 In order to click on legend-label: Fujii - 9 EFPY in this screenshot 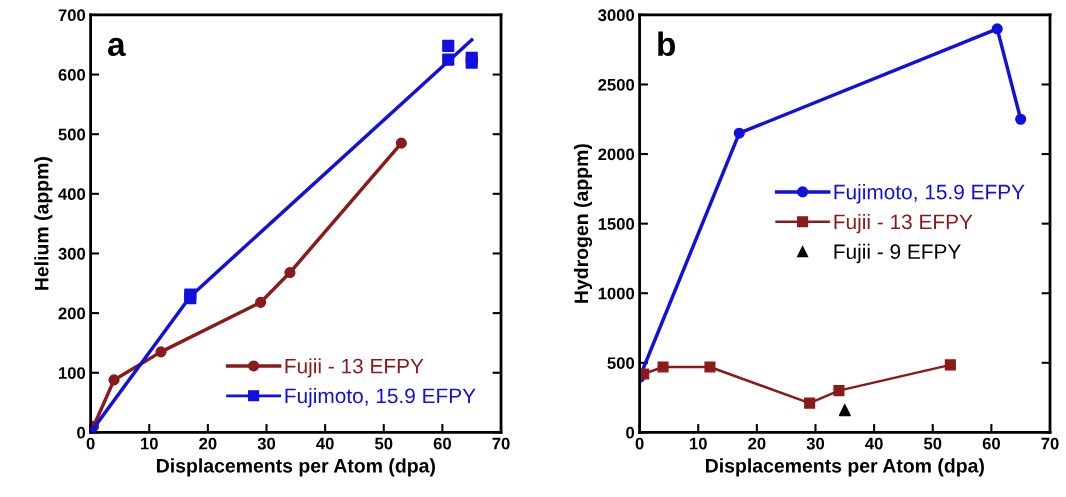, I will do `click(897, 253)`.